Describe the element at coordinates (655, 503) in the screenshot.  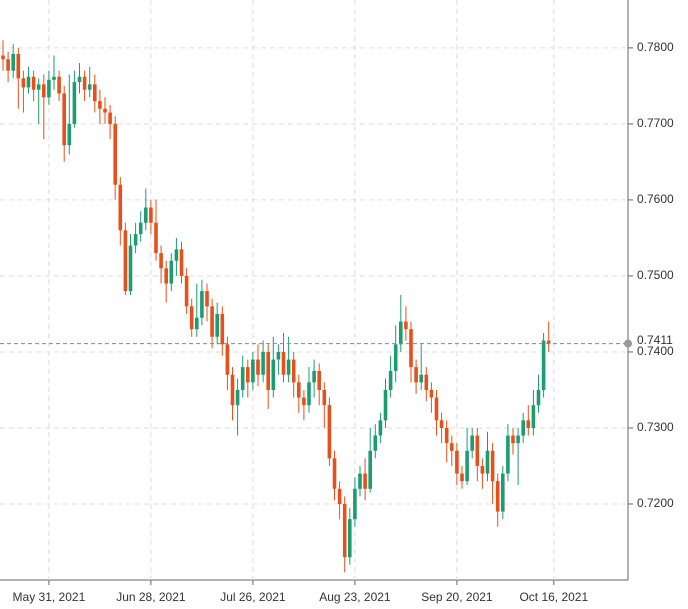
I see `y-tick-label: 0.7200` at that location.